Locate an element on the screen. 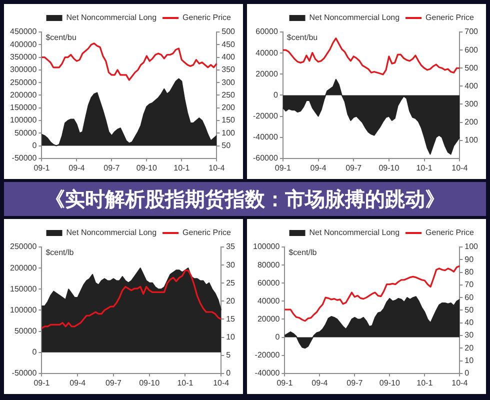 The height and width of the screenshot is (400, 490). y2-tick-label: 700 is located at coordinates (471, 31).